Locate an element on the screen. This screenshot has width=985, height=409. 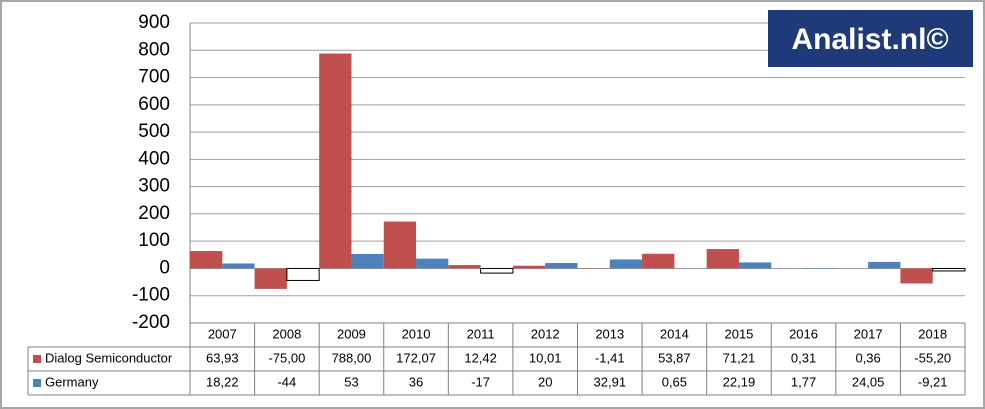
value-label: -44 is located at coordinates (286, 381).